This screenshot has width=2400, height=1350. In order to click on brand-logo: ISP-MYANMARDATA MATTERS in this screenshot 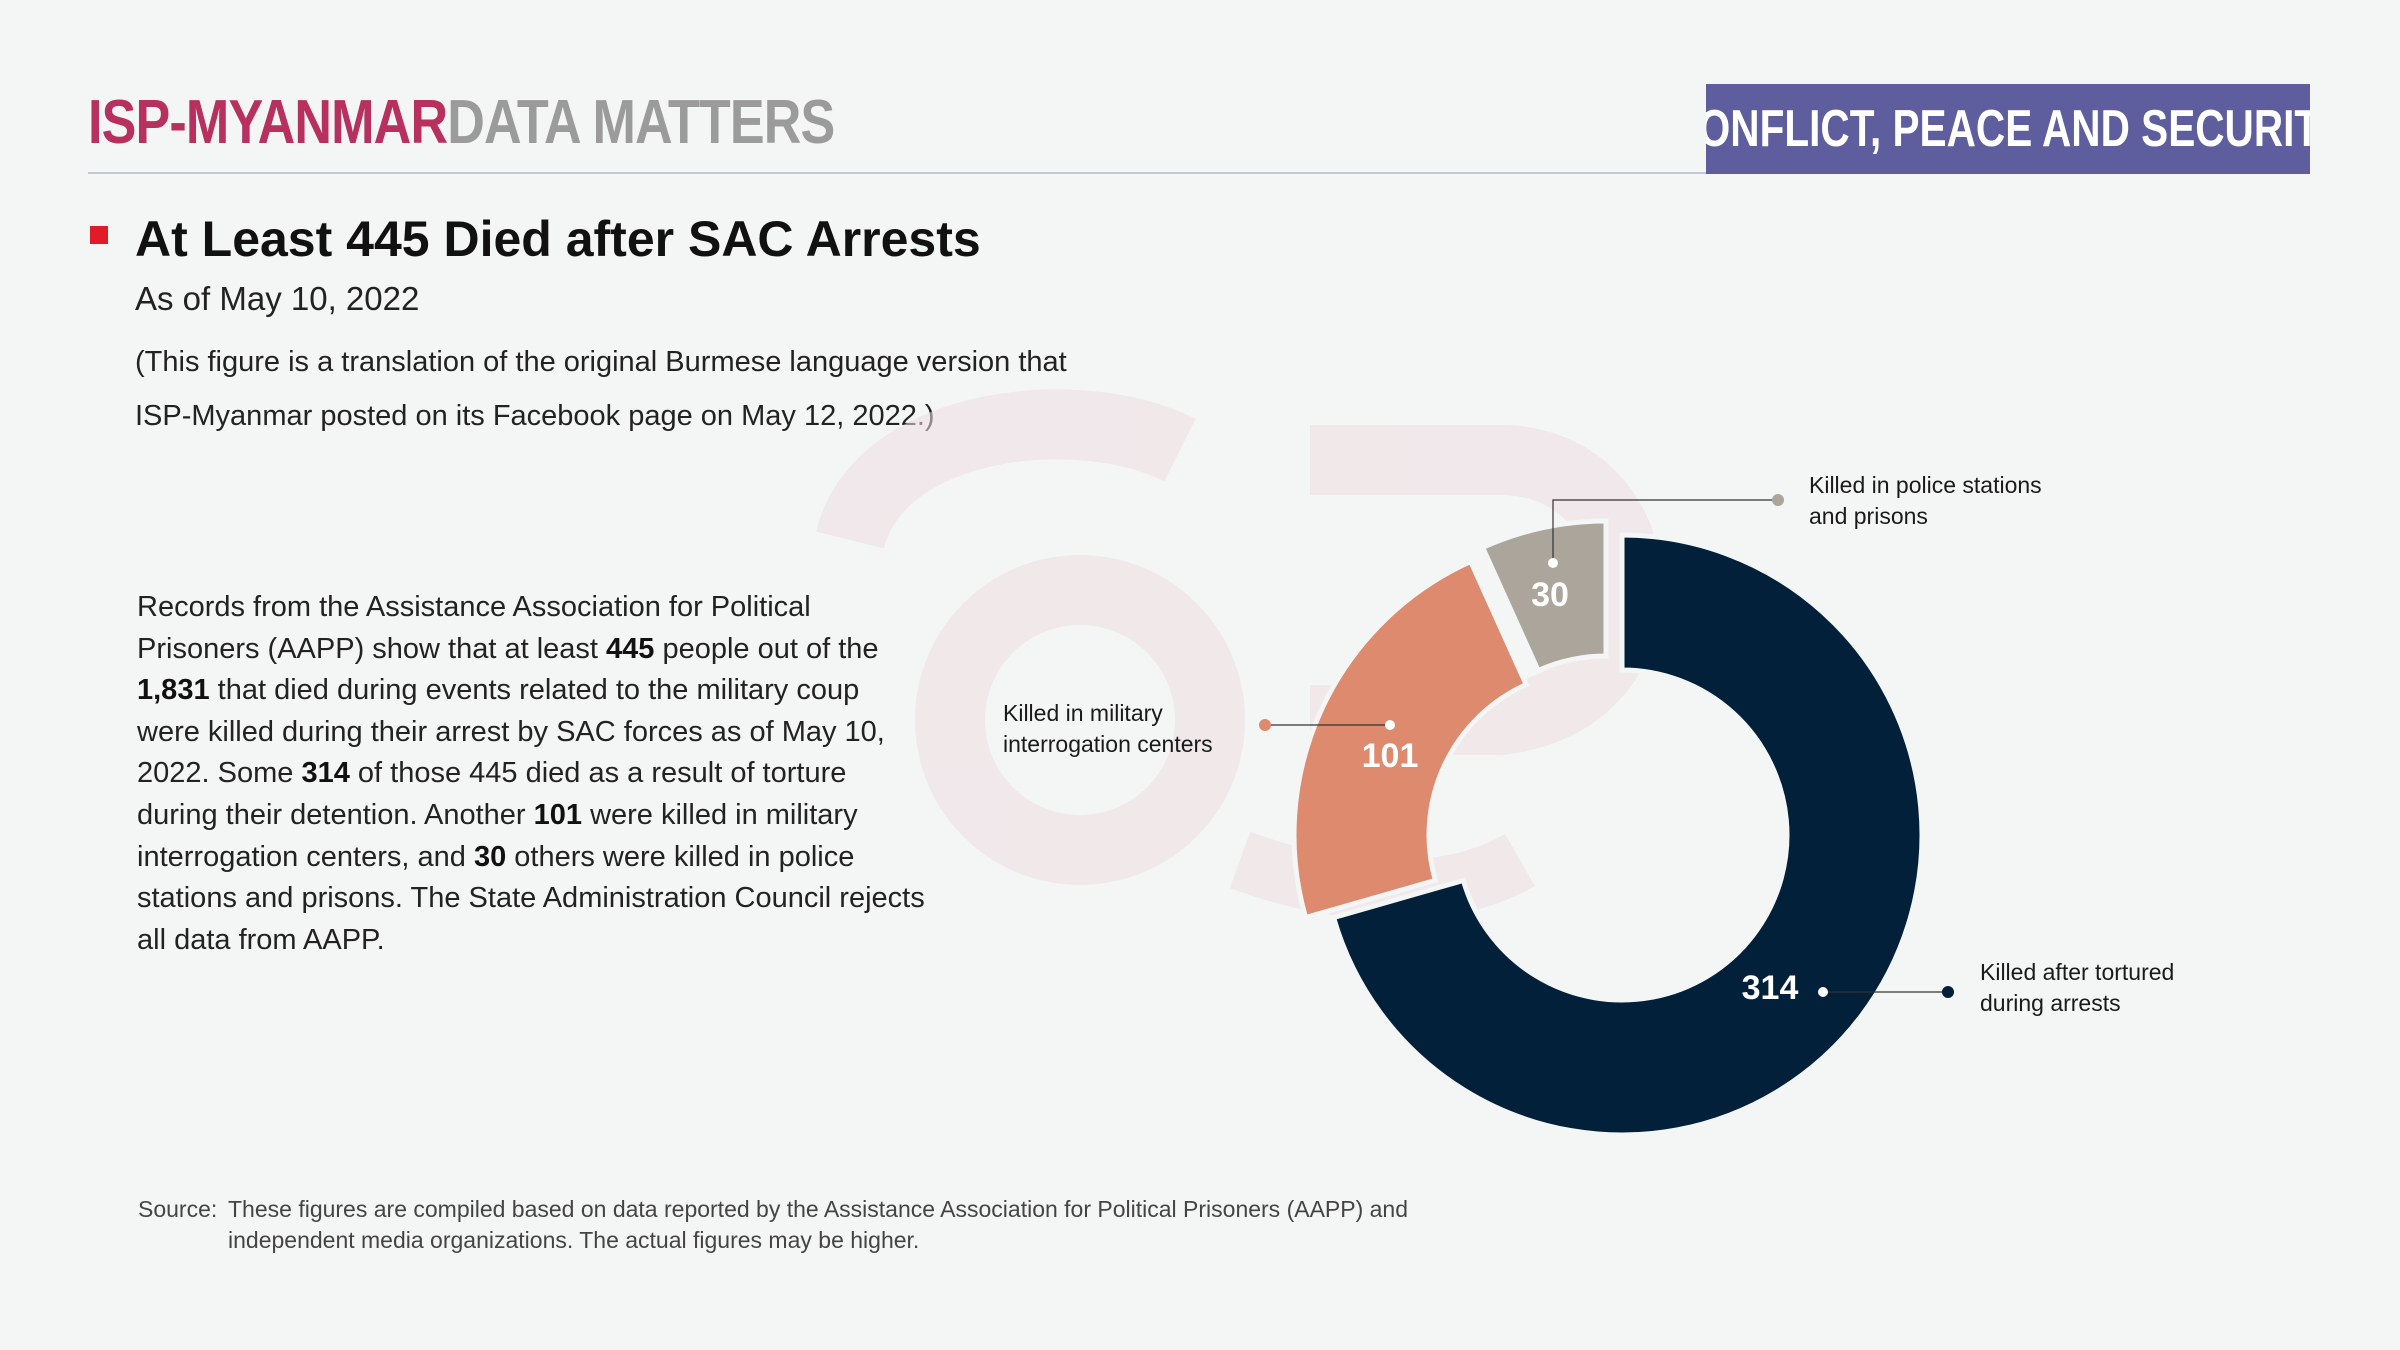, I will do `click(461, 123)`.